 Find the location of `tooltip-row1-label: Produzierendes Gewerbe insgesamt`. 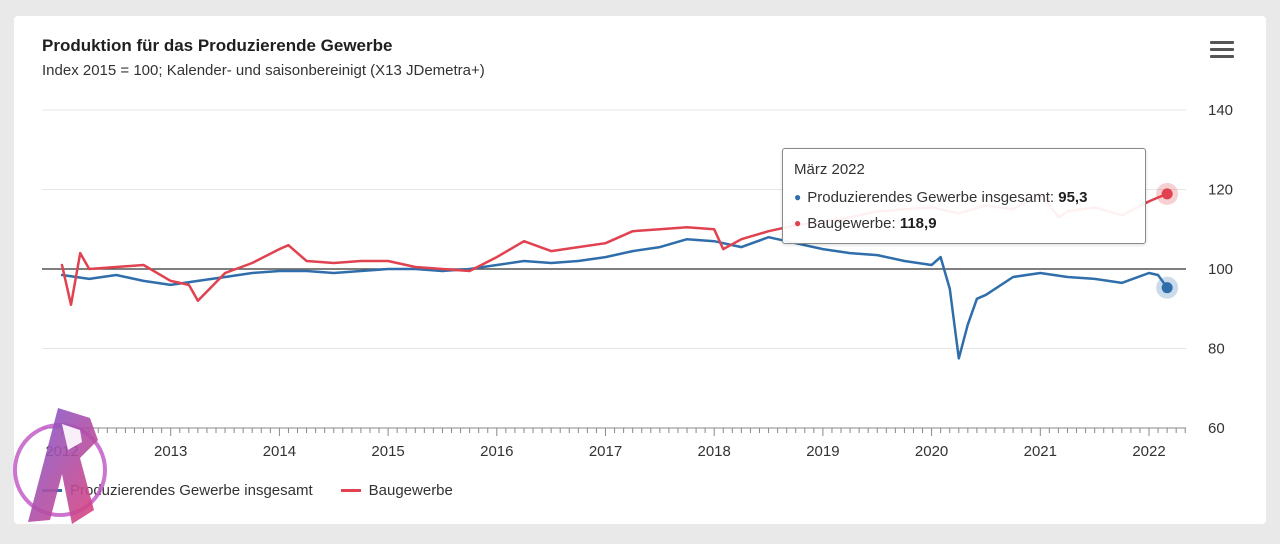

tooltip-row1-label: Produzierendes Gewerbe insgesamt is located at coordinates (928, 197).